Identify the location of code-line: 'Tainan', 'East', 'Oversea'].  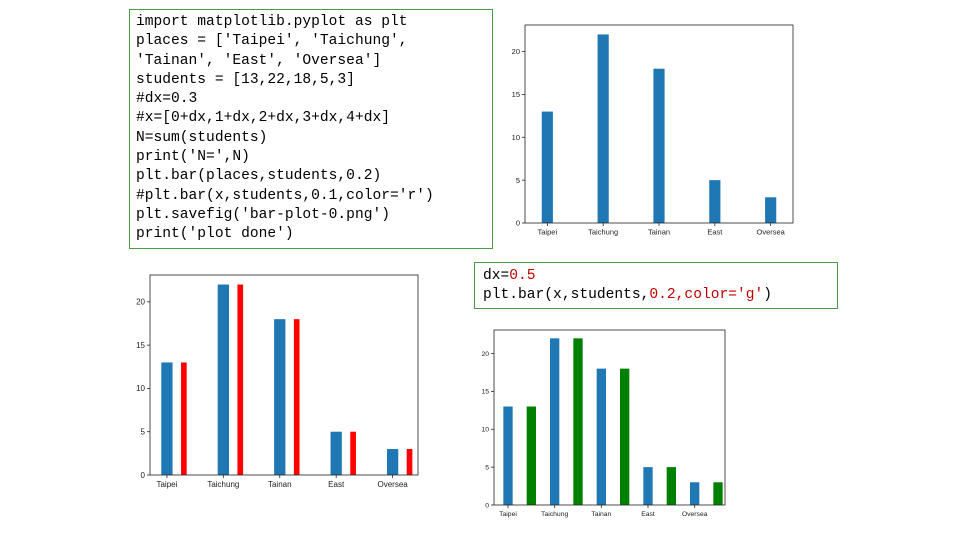
(259, 60).